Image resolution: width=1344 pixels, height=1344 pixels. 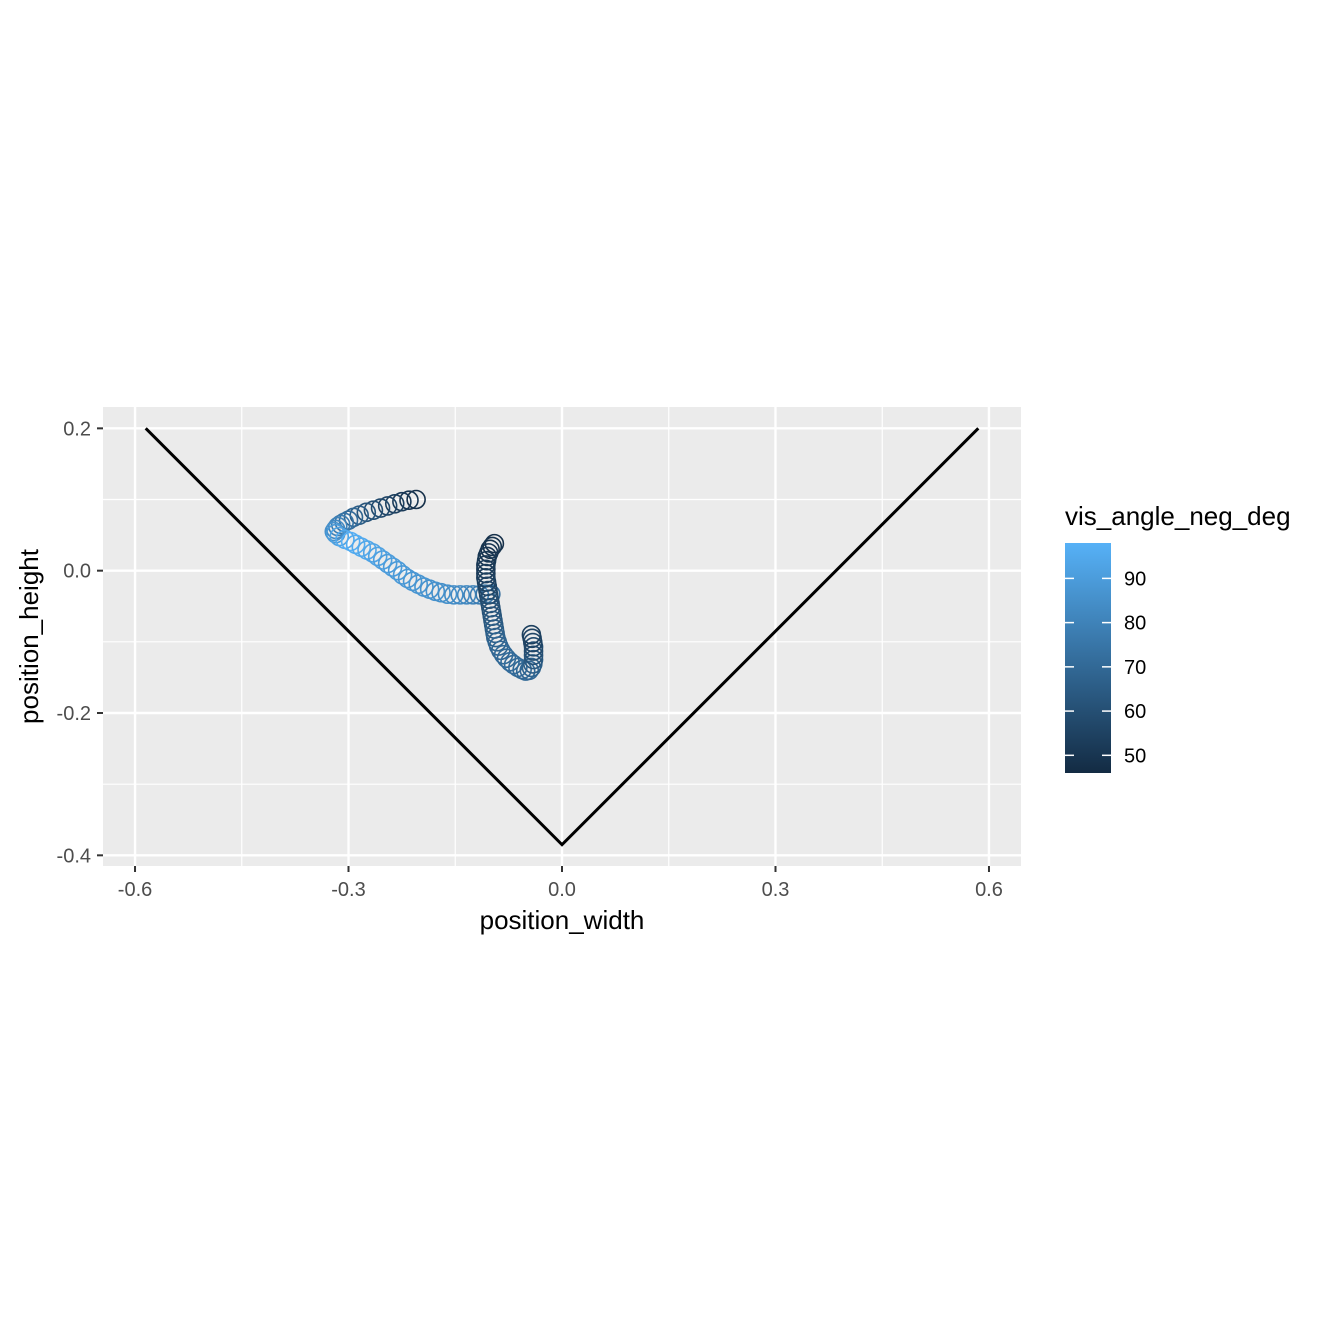 What do you see at coordinates (77, 572) in the screenshot?
I see `y-tick-label: 0.0` at bounding box center [77, 572].